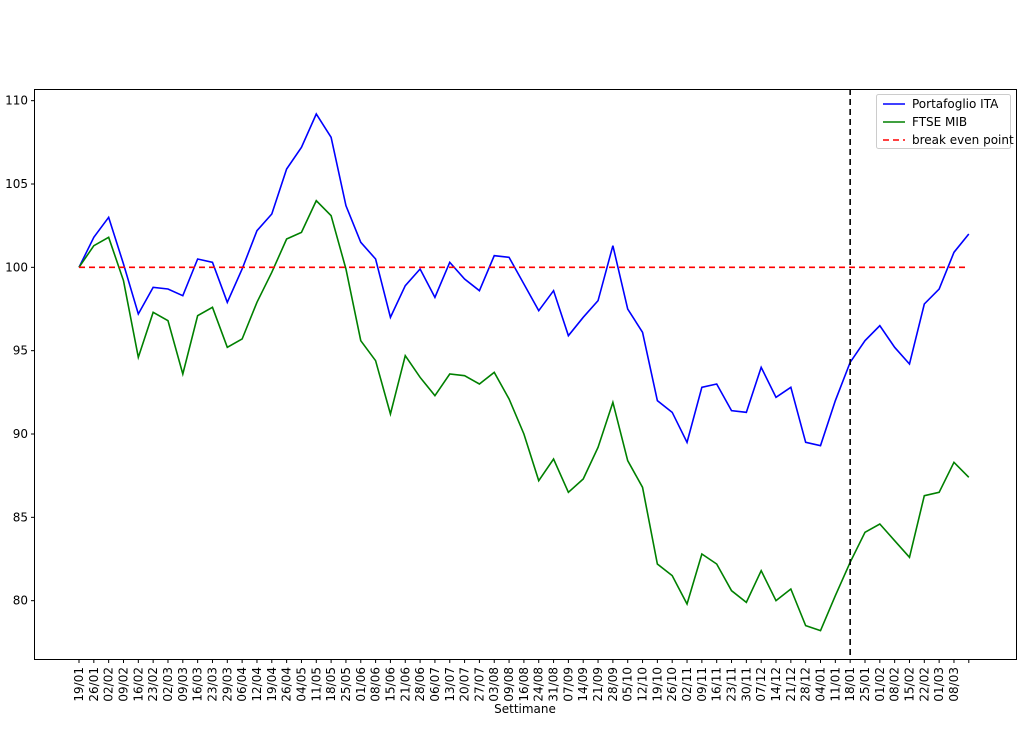 This screenshot has height=741, width=1024. I want to click on x-tick-label: 13/07, so click(450, 684).